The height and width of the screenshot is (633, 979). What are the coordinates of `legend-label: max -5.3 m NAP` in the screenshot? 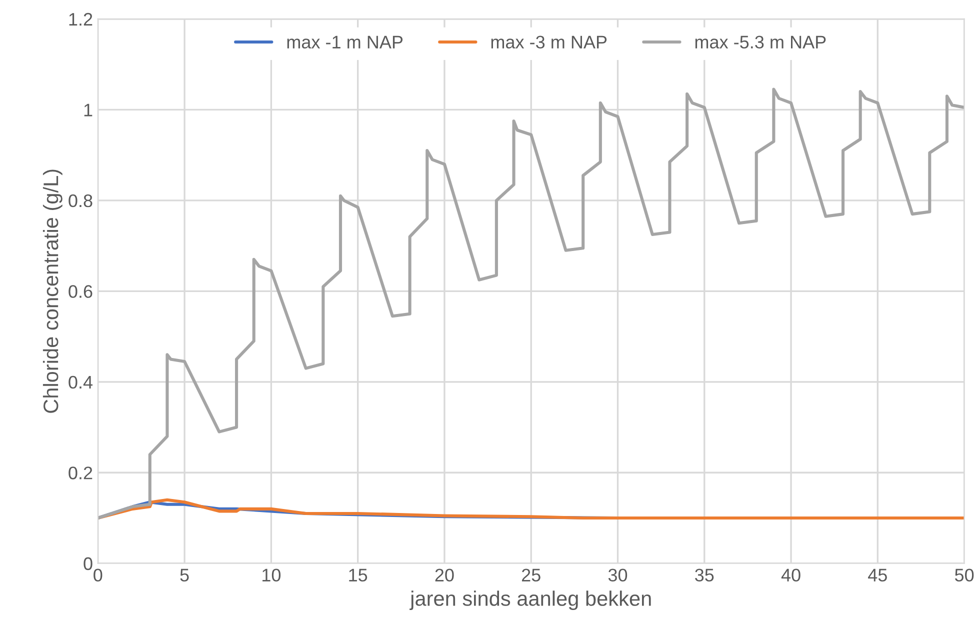 It's located at (760, 42).